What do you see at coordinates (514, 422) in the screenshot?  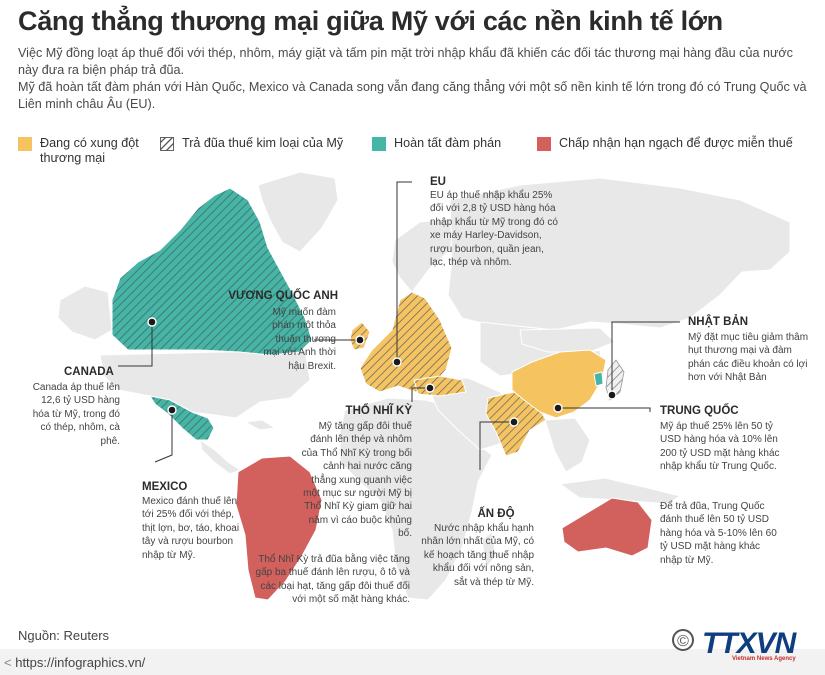 I see `marker-india` at bounding box center [514, 422].